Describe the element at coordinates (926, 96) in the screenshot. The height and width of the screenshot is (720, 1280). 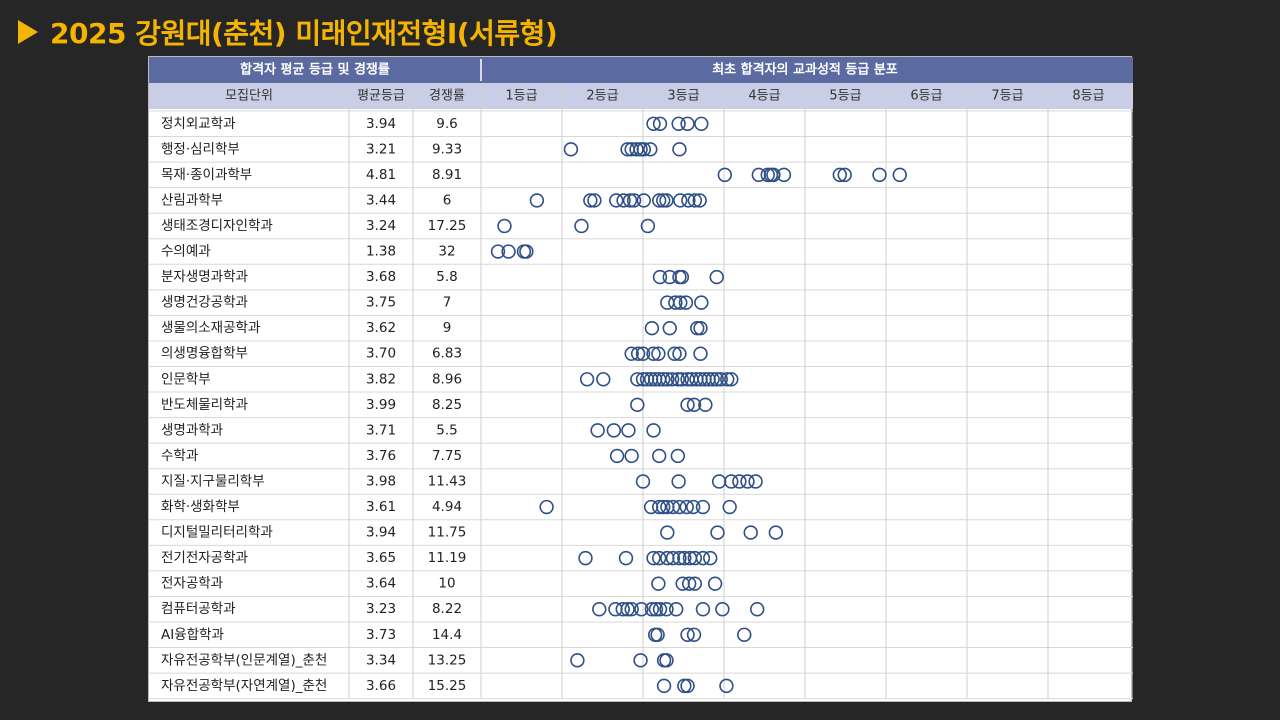
I see `grade-column-header: 6등급` at that location.